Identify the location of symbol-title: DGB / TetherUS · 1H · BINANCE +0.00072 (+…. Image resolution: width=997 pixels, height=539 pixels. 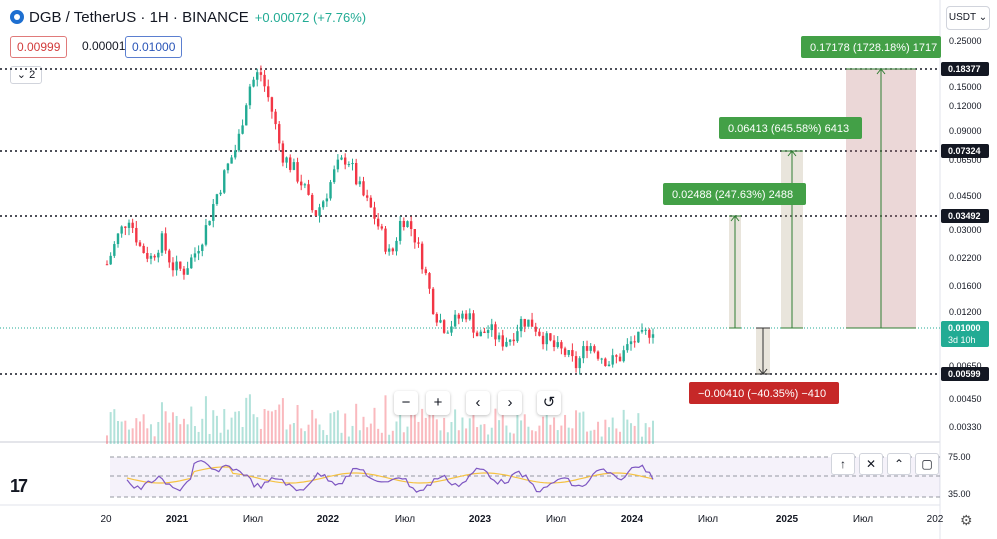
(188, 17).